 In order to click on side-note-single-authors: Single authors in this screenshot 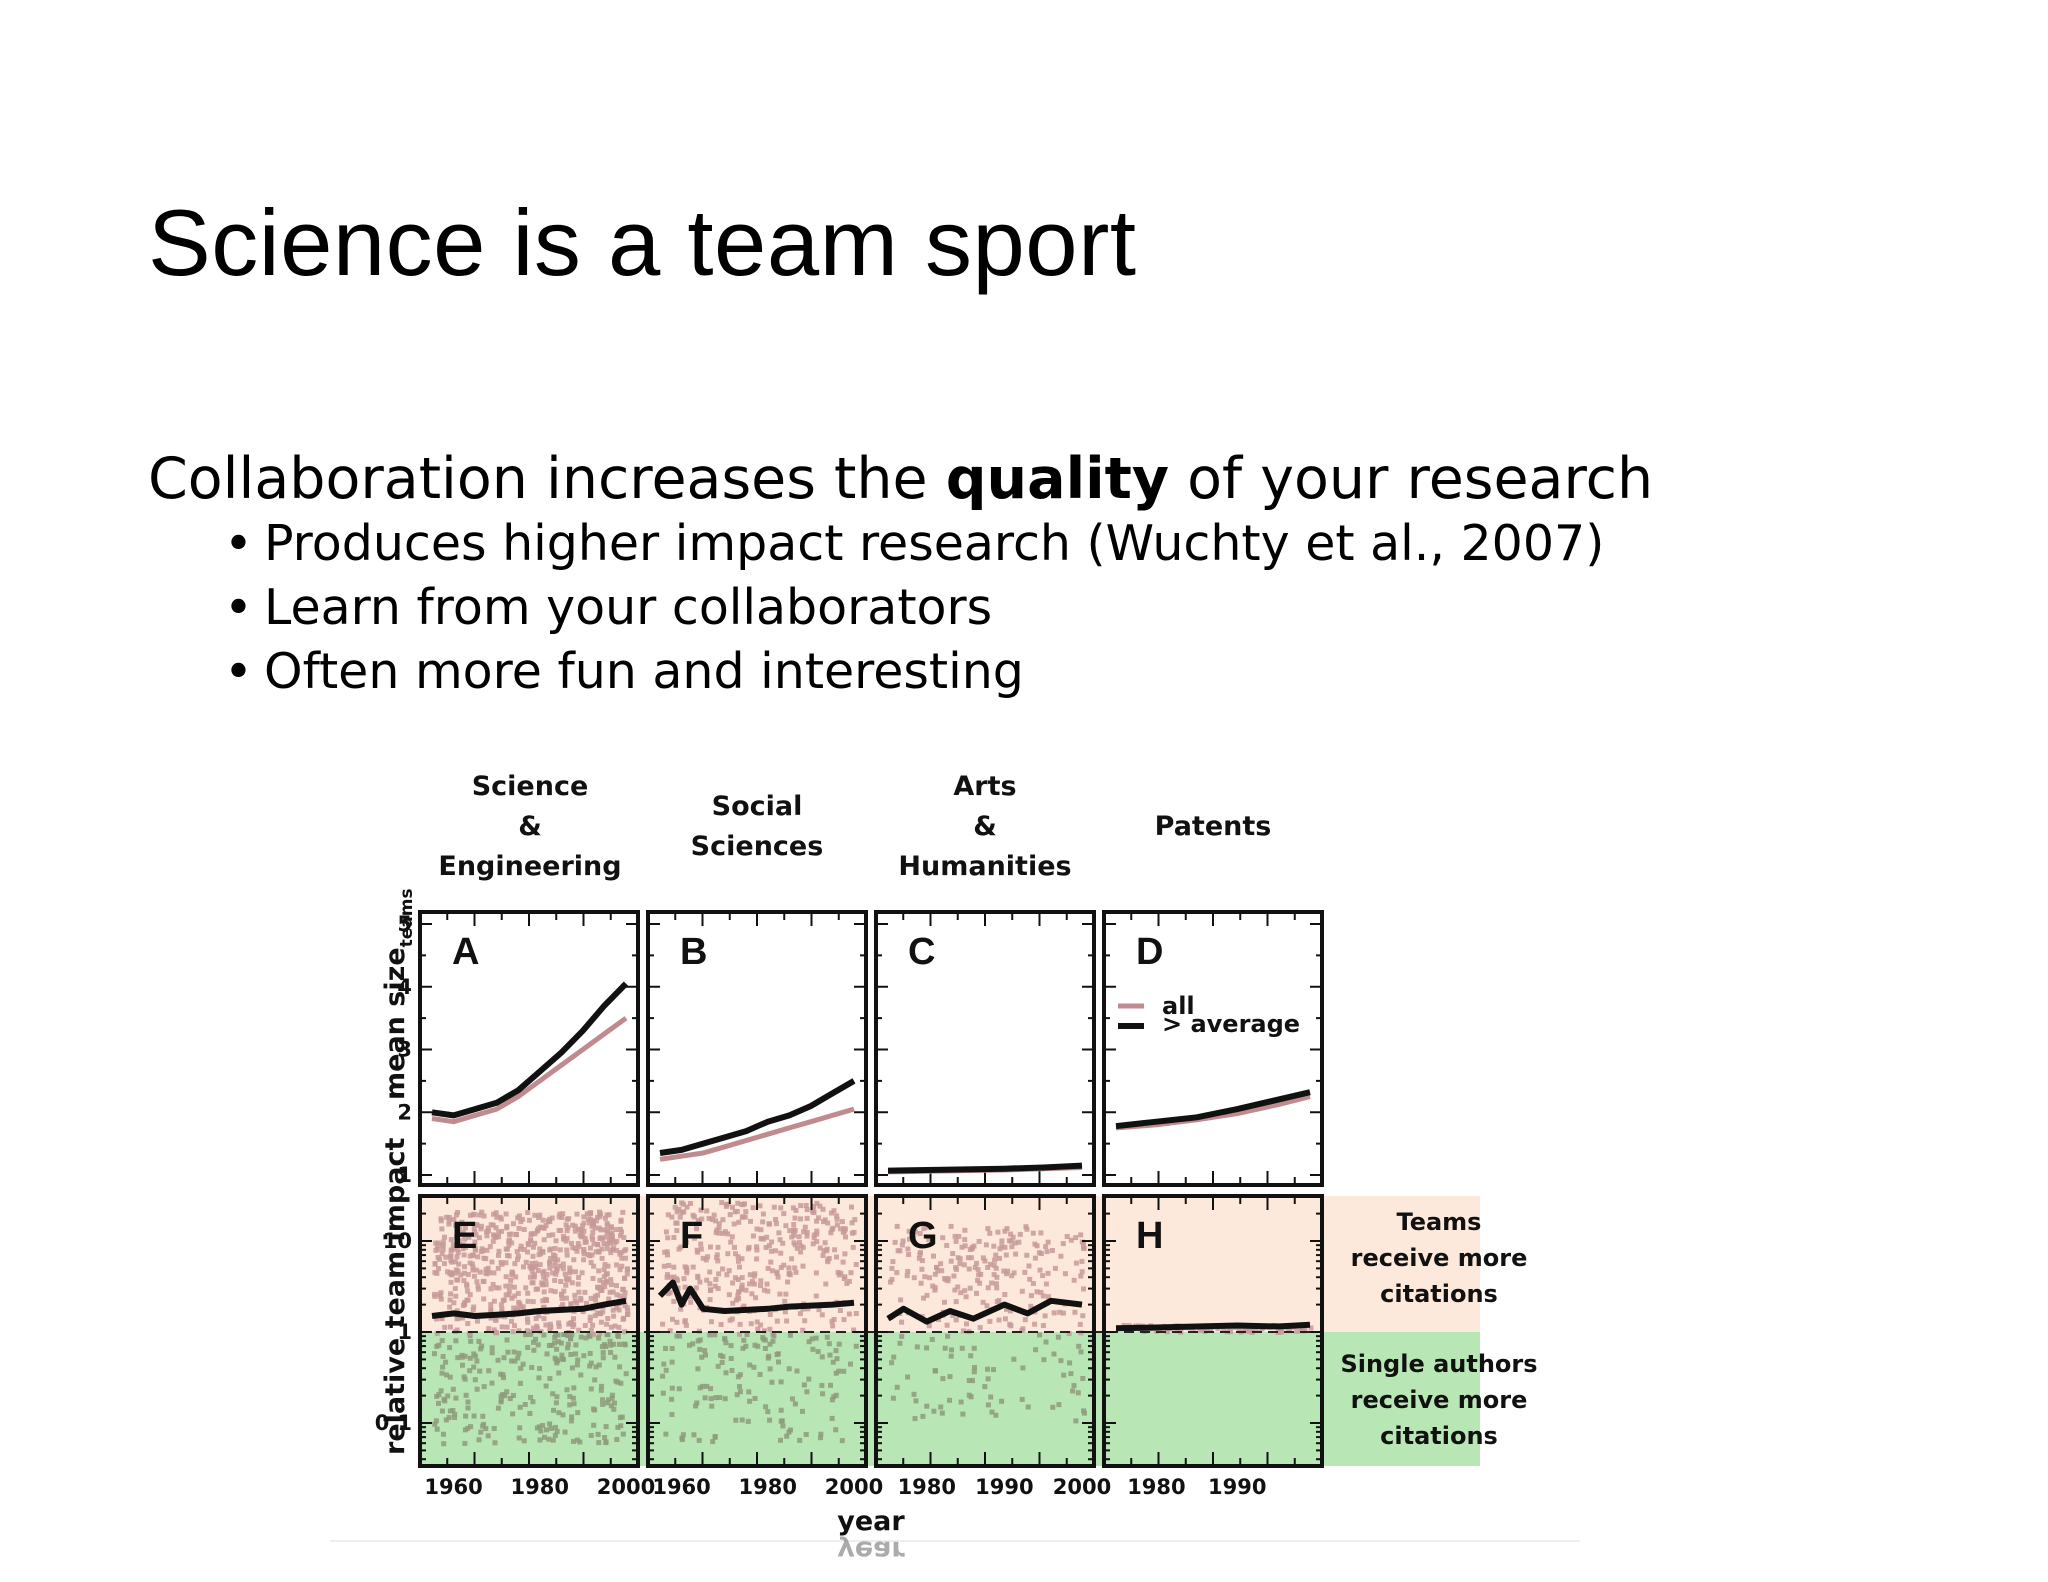, I will do `click(1438, 1364)`.